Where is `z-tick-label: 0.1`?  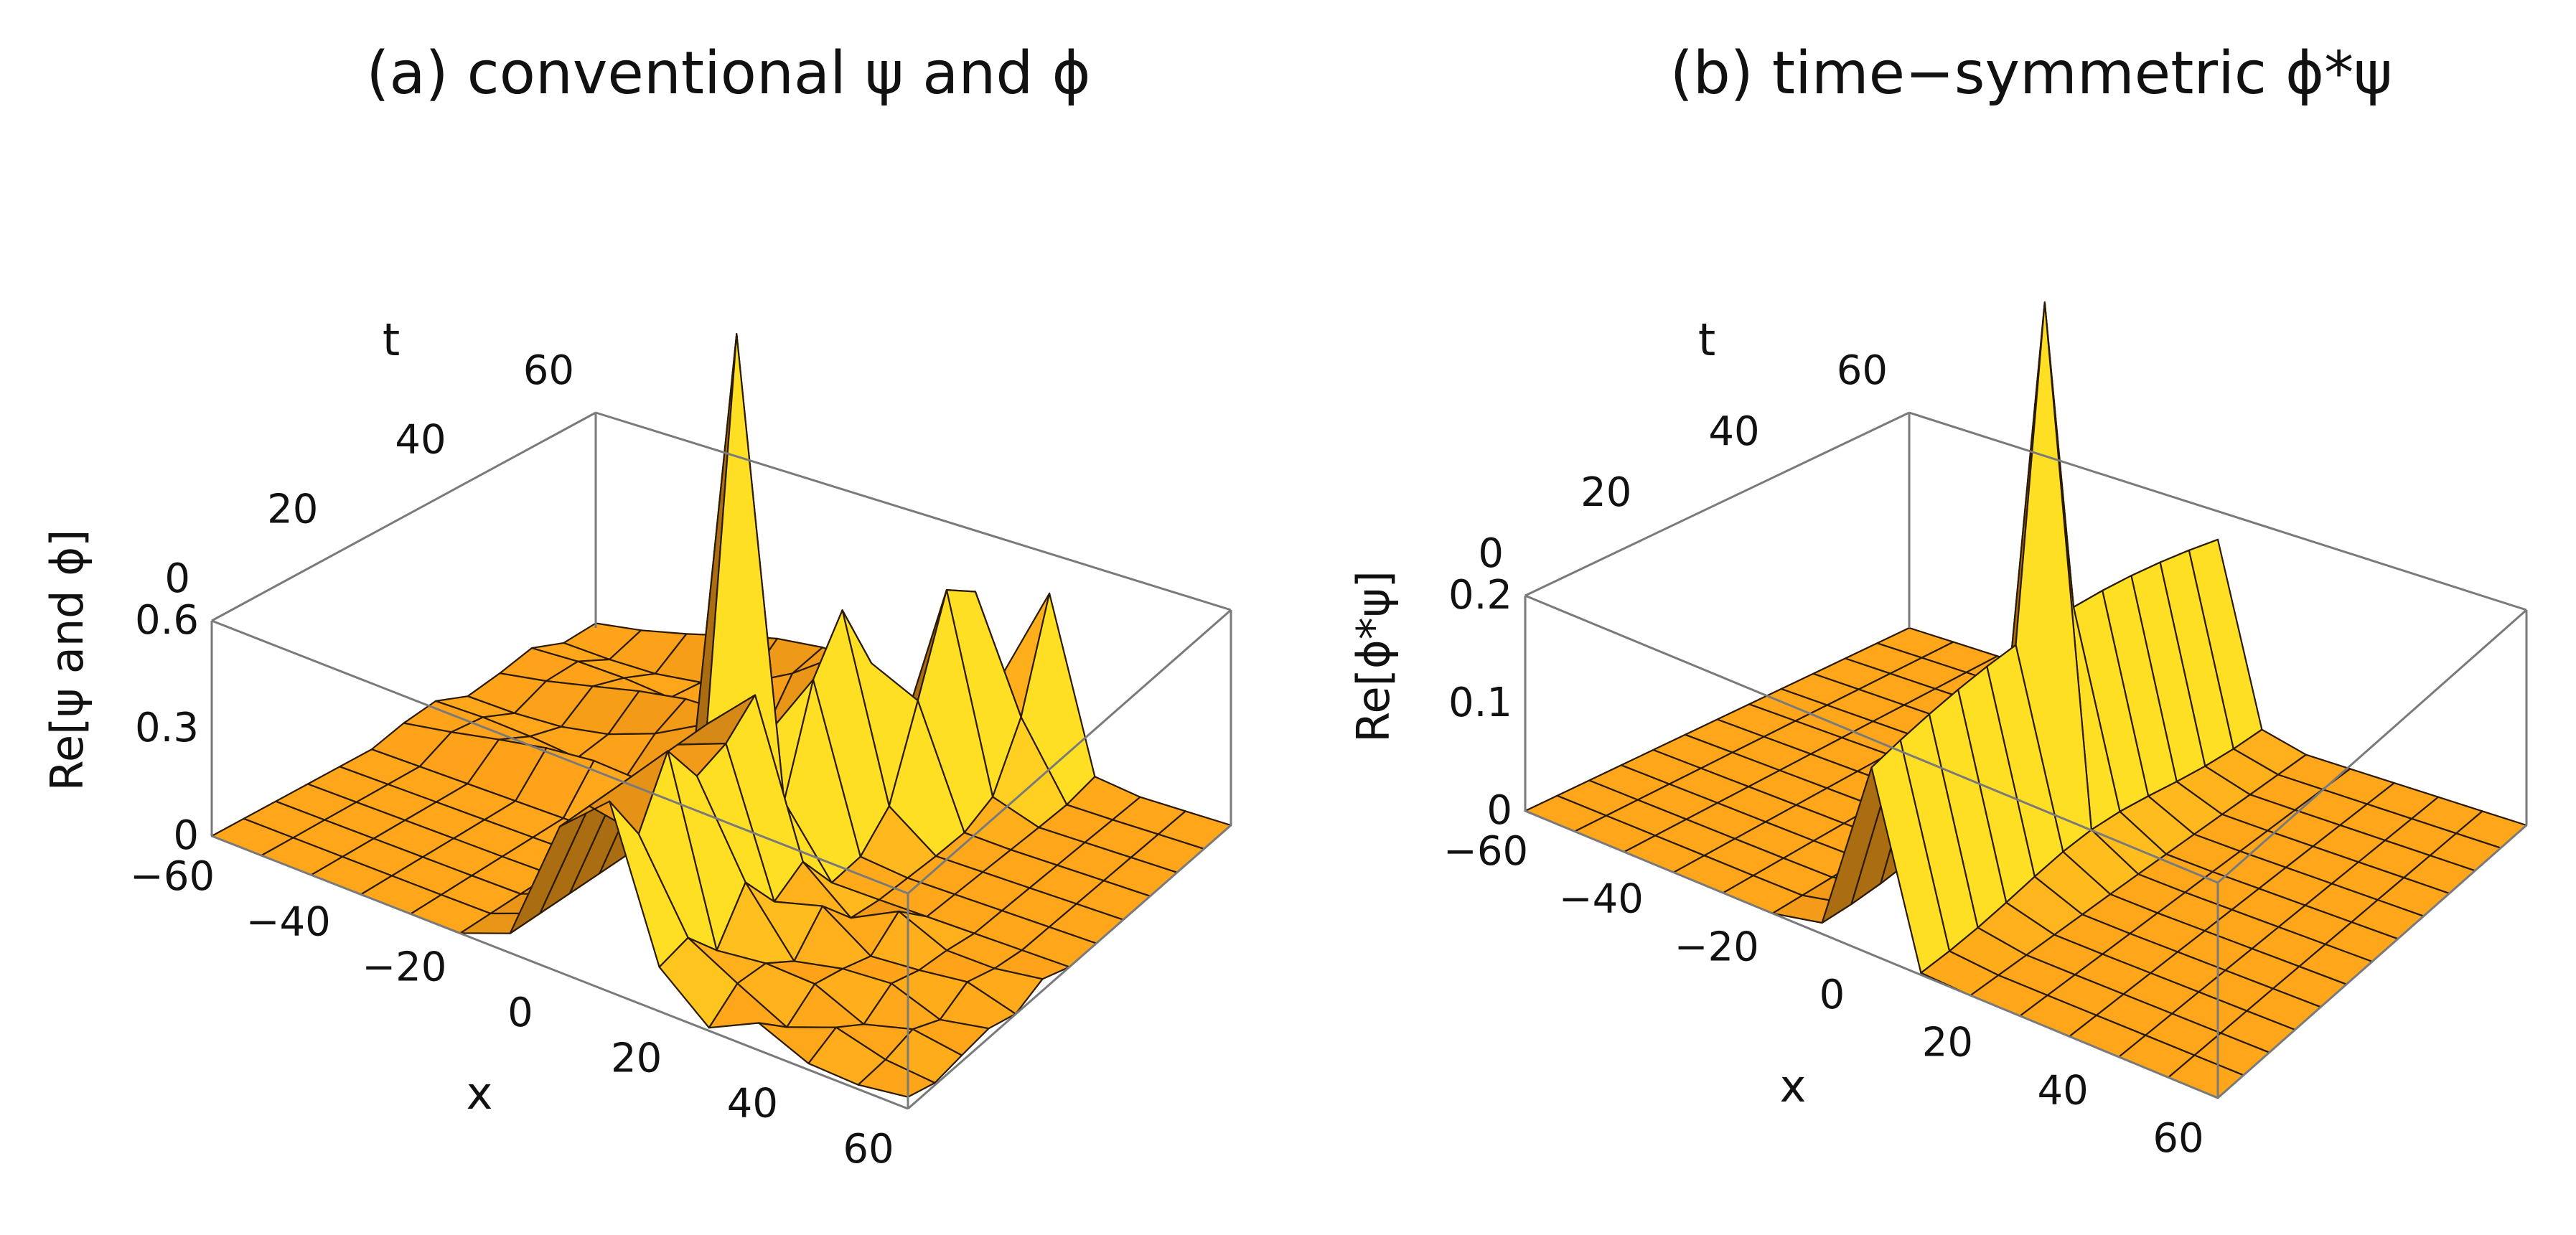
z-tick-label: 0.1 is located at coordinates (1480, 703).